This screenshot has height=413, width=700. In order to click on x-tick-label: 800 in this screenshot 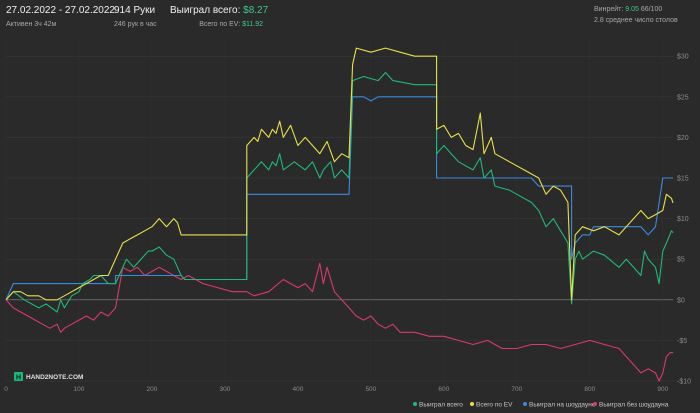, I will do `click(589, 389)`.